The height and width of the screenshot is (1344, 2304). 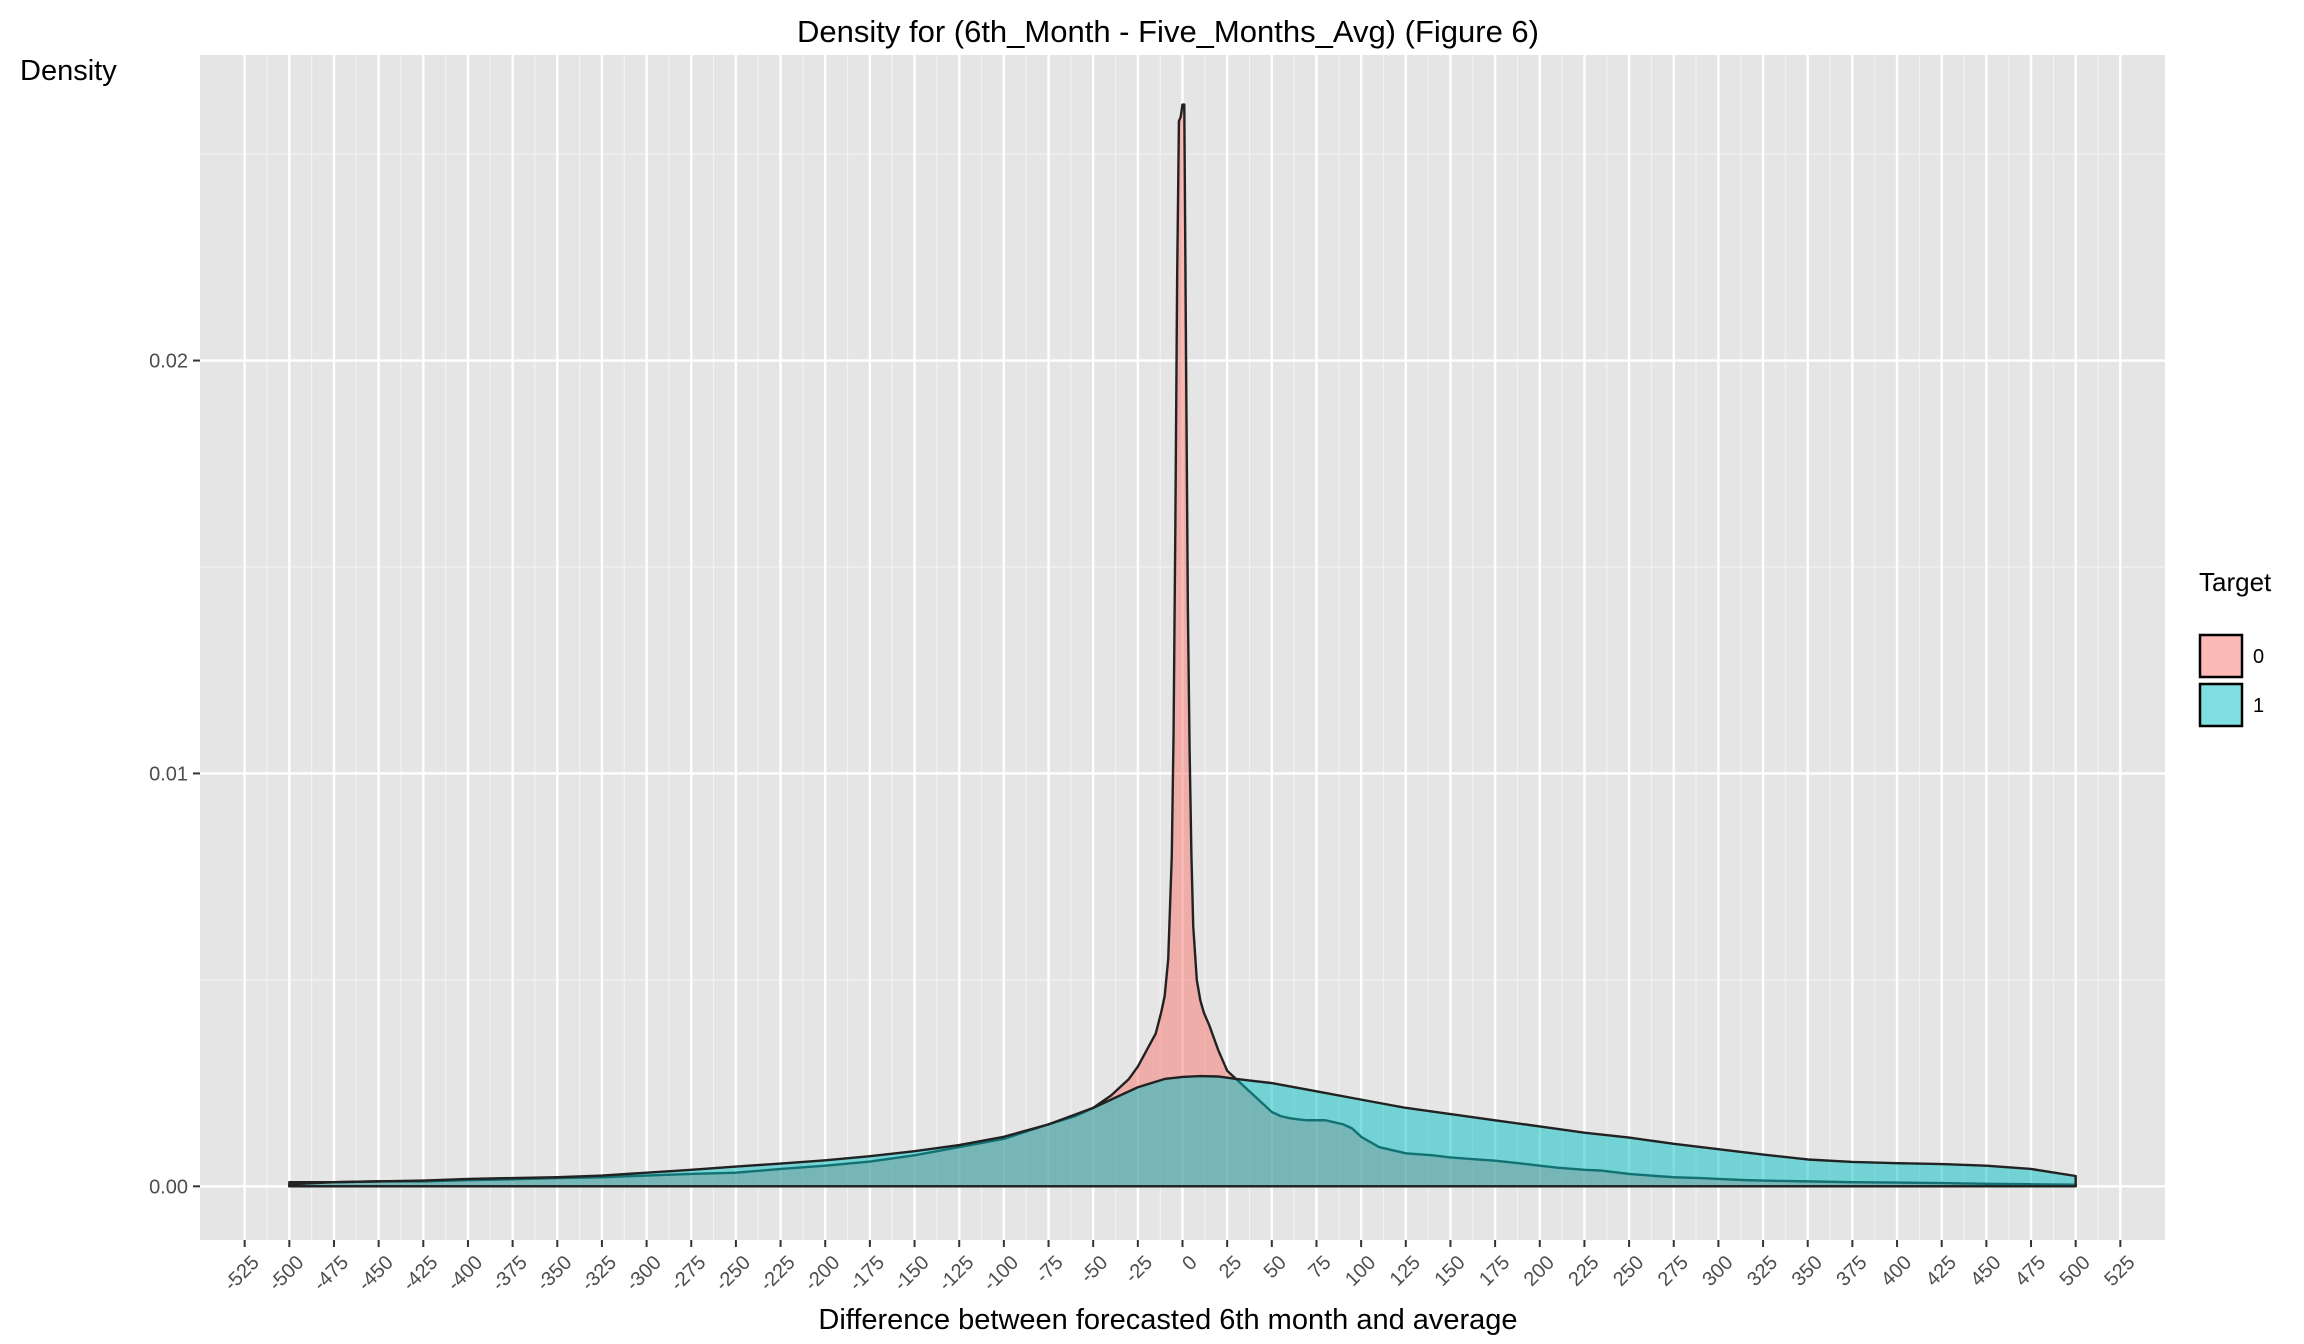 What do you see at coordinates (68, 71) in the screenshot?
I see `y-axis-title: Density` at bounding box center [68, 71].